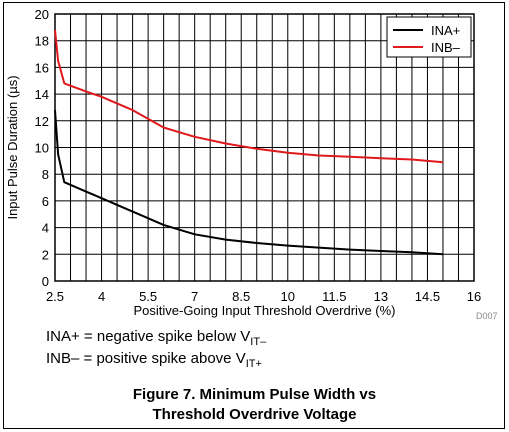 The image size is (509, 432). Describe the element at coordinates (381, 296) in the screenshot. I see `x-tick-label: 13` at that location.